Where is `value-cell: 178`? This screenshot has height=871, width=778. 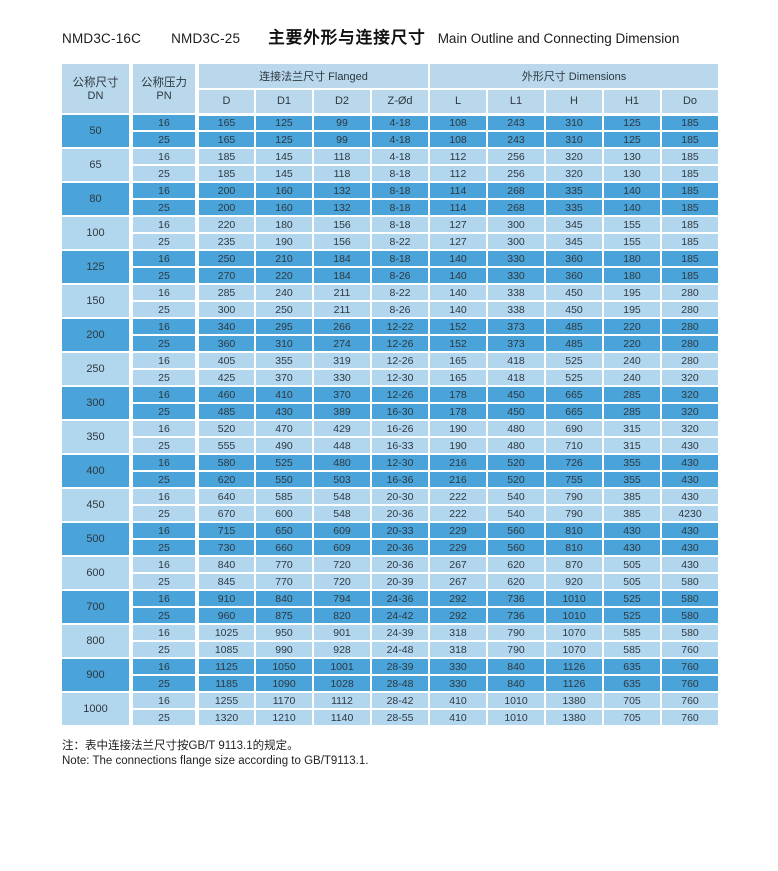 value-cell: 178 is located at coordinates (458, 411).